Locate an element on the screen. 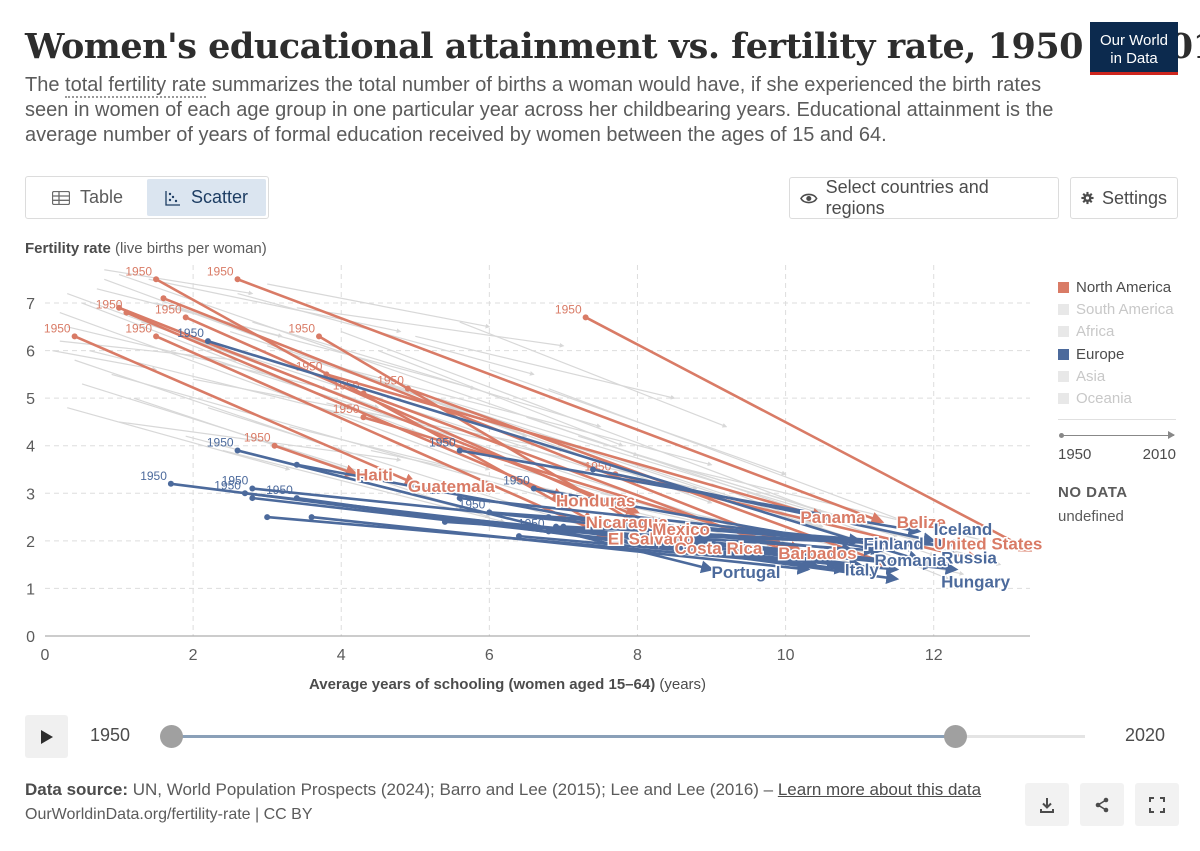  fertility-rate-definition-link: total fertility rate is located at coordinates (136, 86).